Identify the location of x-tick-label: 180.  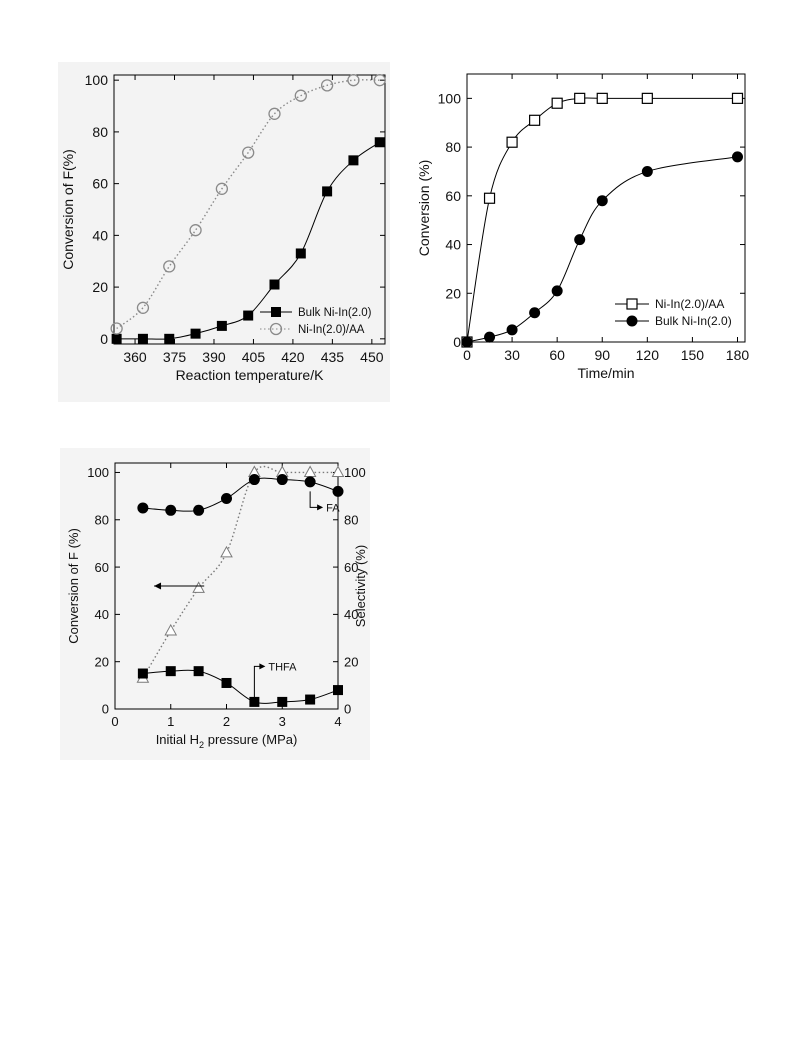
(738, 355).